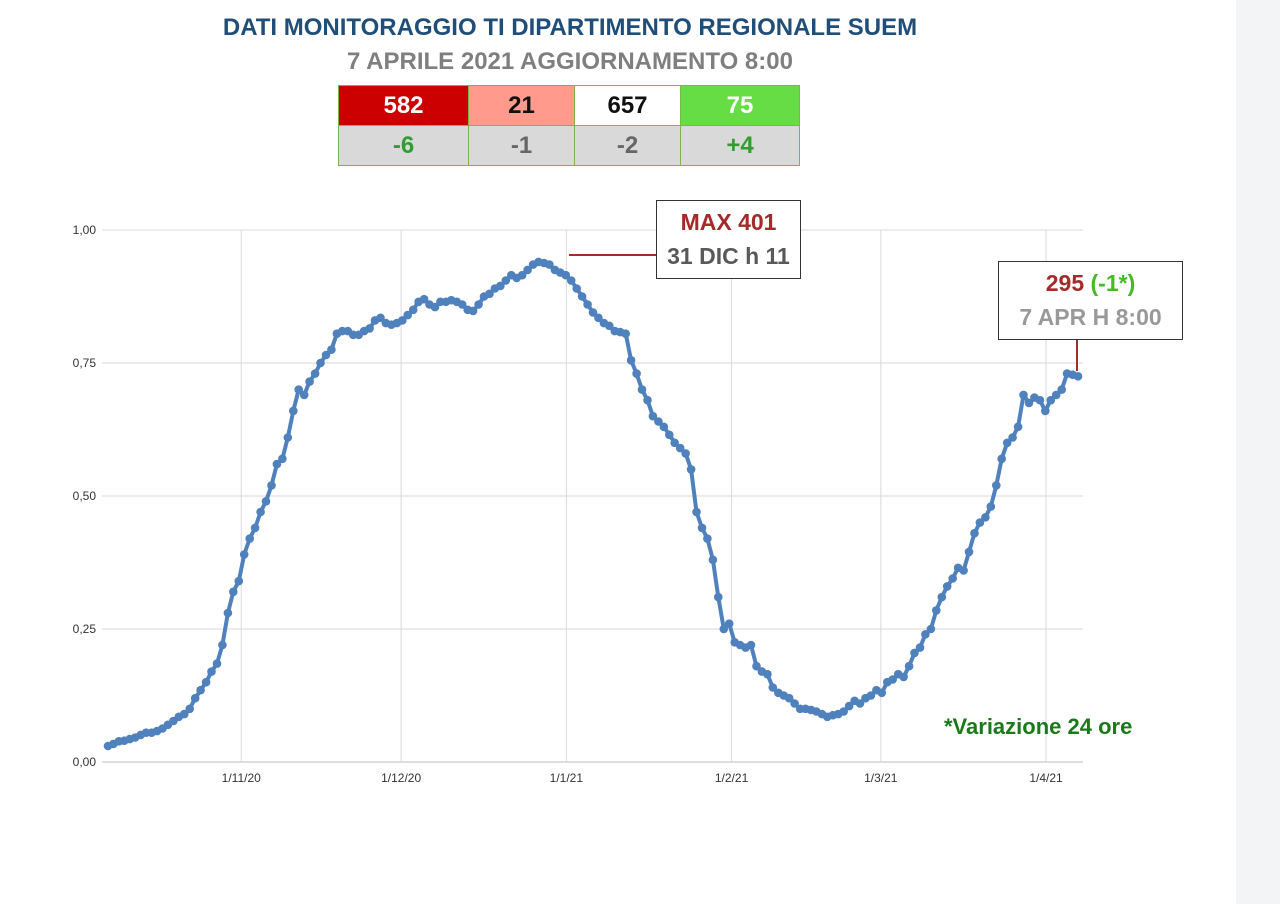  Describe the element at coordinates (403, 145) in the screenshot. I see `delta-cell-hospitalized: -6` at that location.